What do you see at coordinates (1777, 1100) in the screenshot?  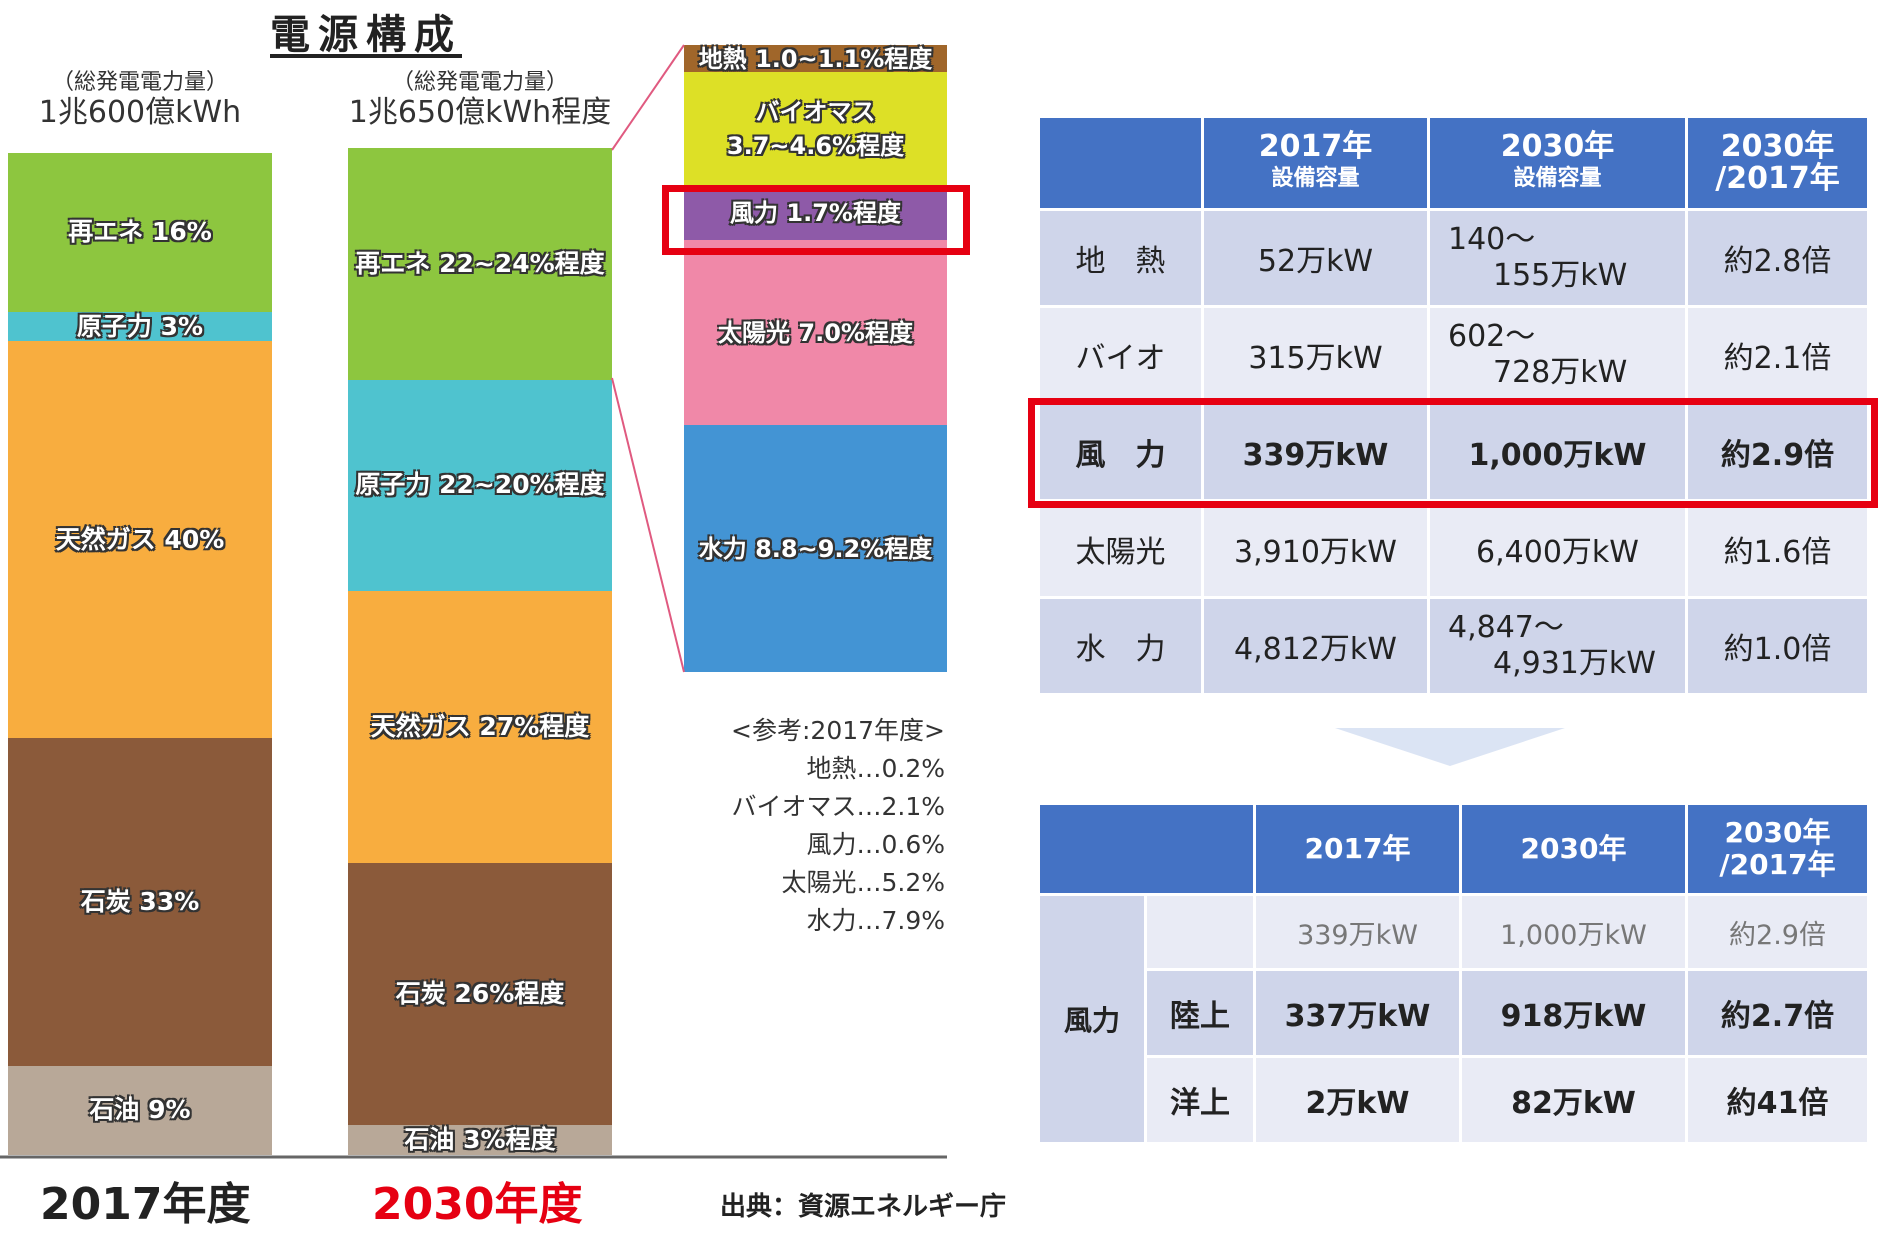 I see `cell-ratio: 約41倍` at bounding box center [1777, 1100].